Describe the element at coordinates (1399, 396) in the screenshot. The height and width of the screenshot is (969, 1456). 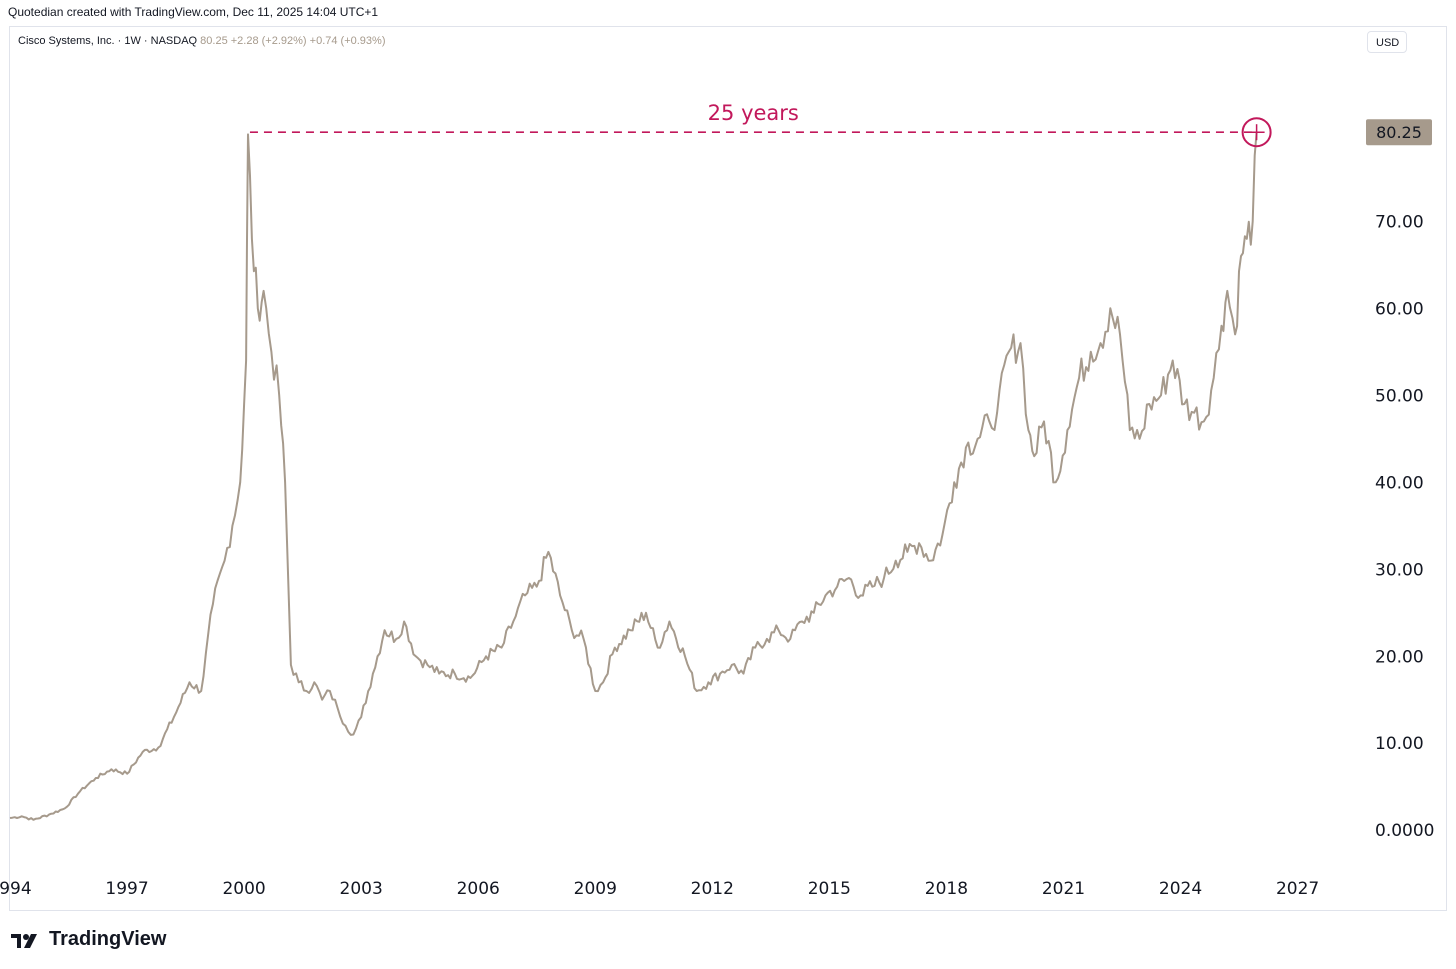
I see `y-tick-label: 50.00` at that location.